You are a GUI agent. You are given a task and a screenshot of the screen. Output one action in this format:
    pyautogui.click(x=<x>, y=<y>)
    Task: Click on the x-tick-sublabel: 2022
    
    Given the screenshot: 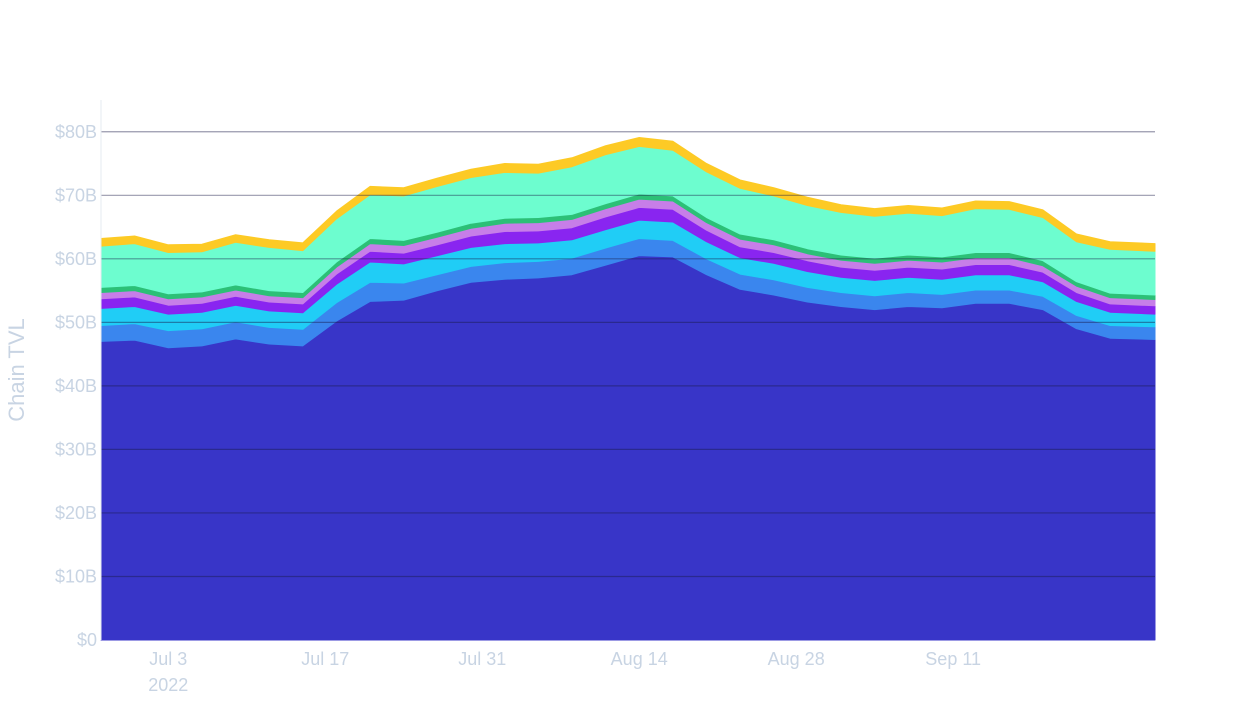 What is the action you would take?
    pyautogui.click(x=168, y=685)
    